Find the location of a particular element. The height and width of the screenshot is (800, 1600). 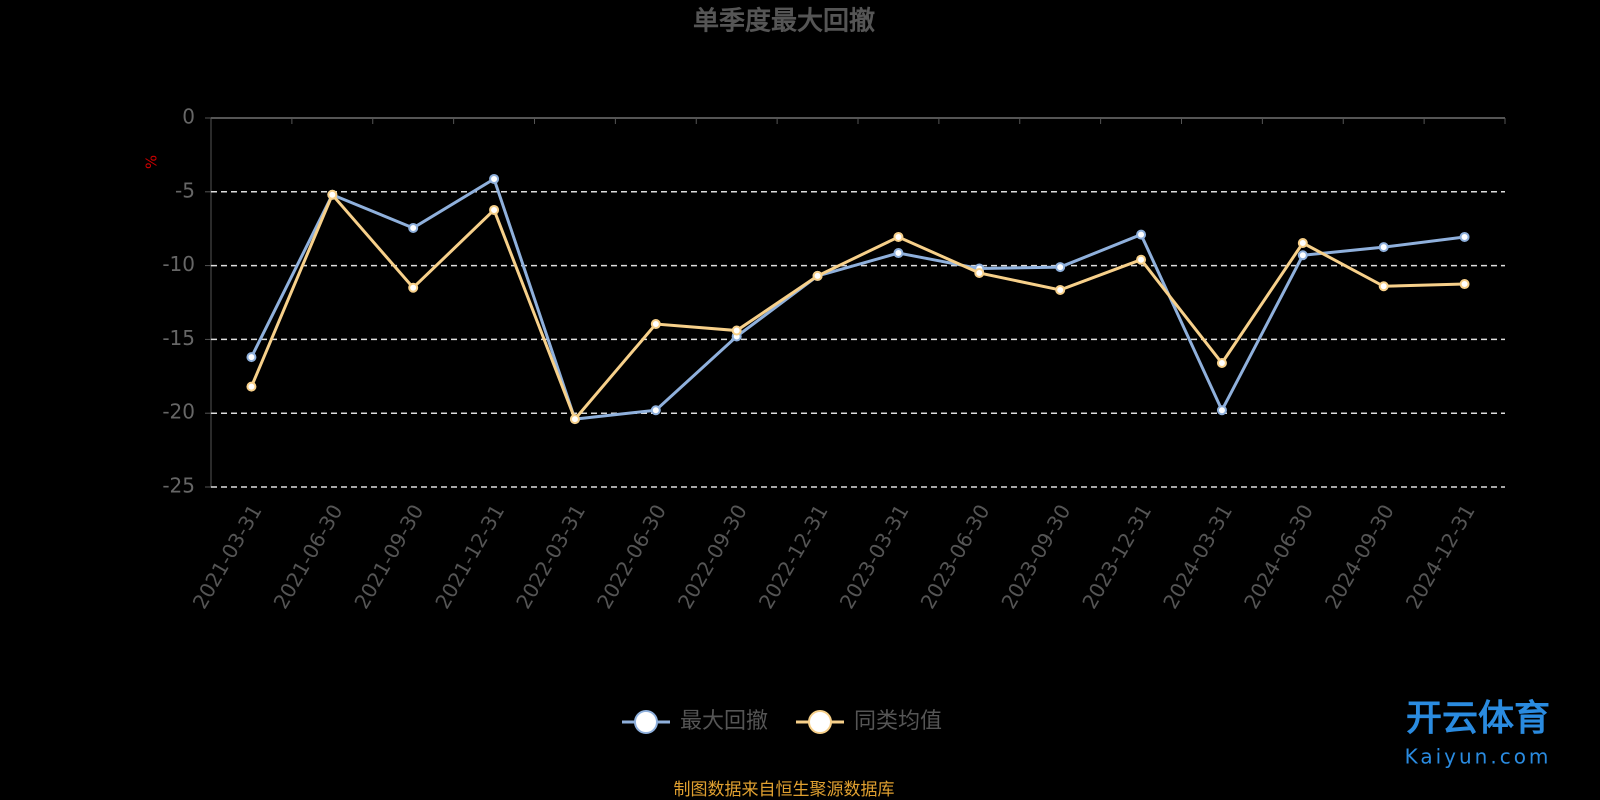

x-tick-label: 2021-03-31 is located at coordinates (227, 556).